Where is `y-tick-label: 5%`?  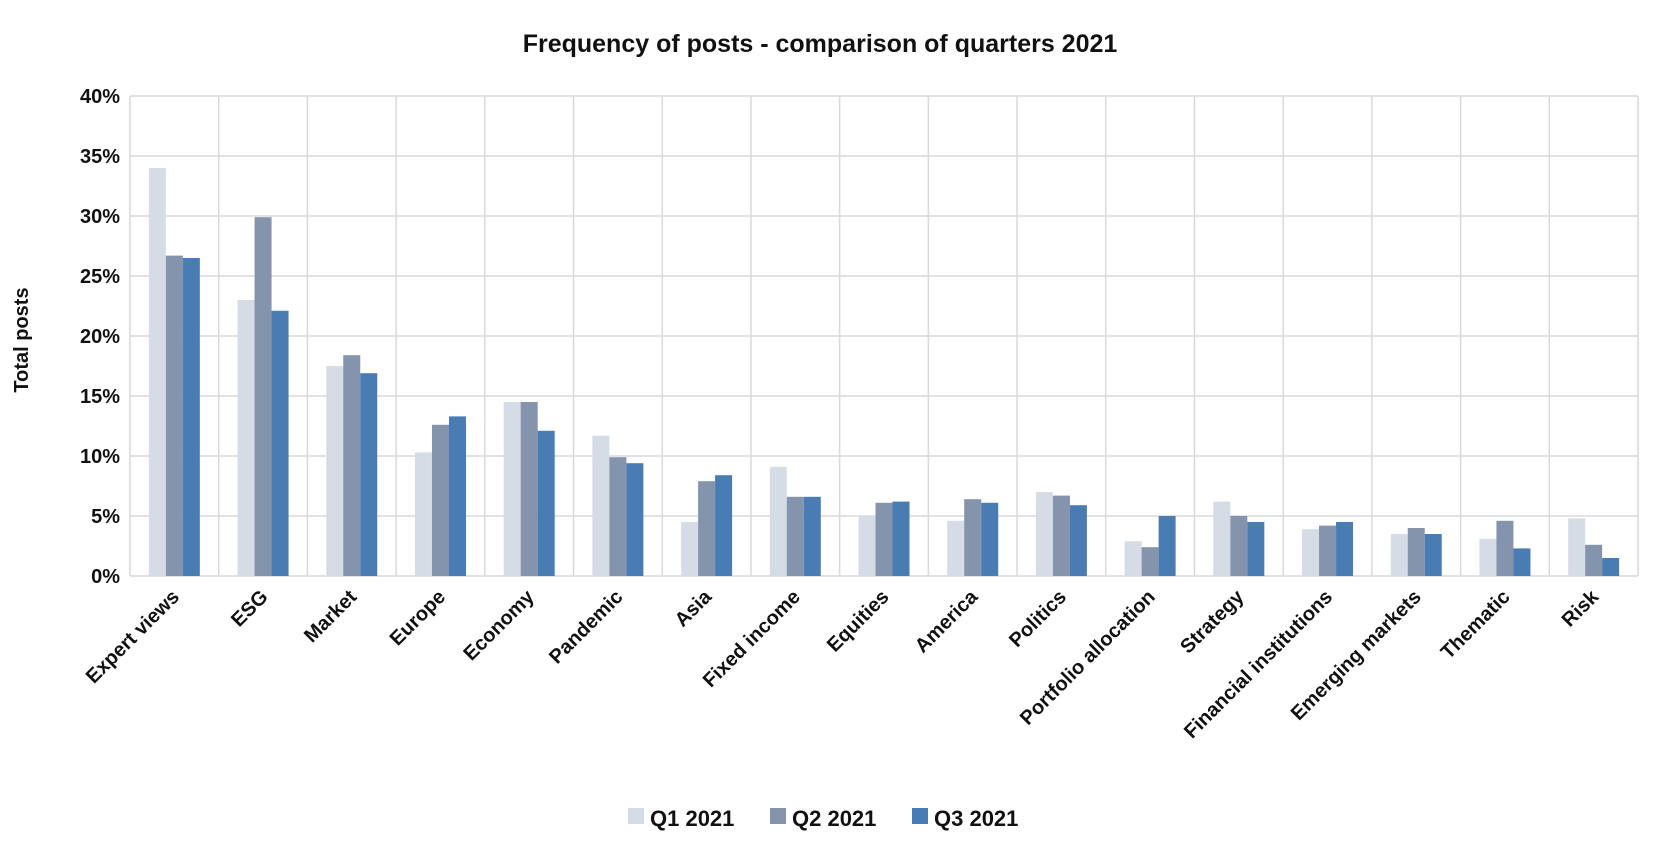 y-tick-label: 5% is located at coordinates (105, 517).